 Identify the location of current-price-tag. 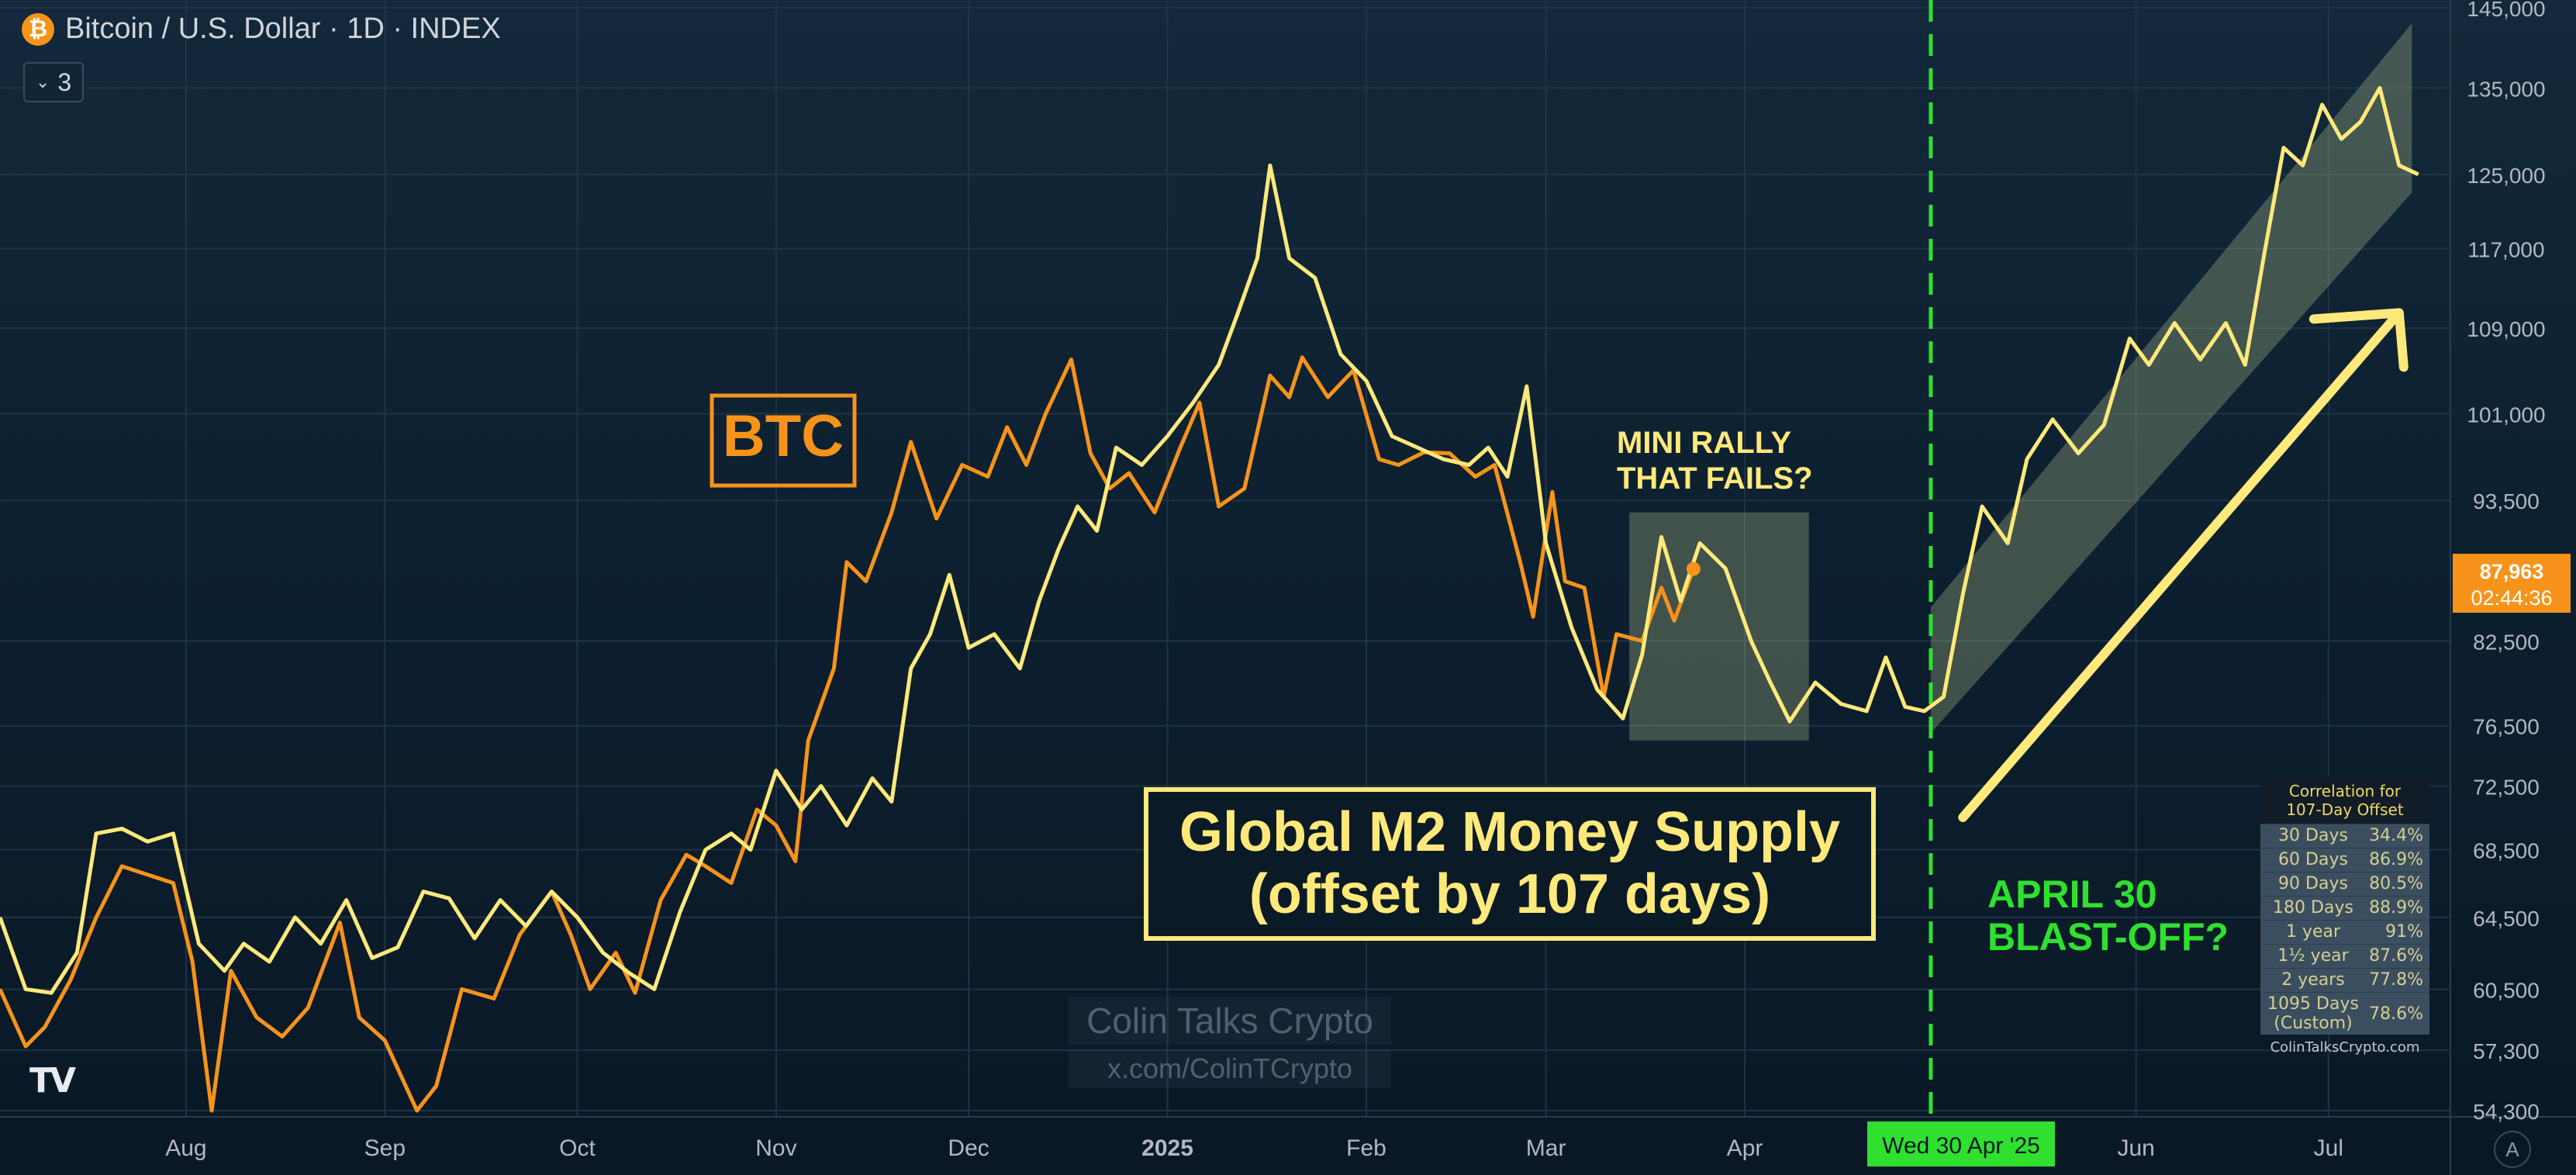
(2512, 583).